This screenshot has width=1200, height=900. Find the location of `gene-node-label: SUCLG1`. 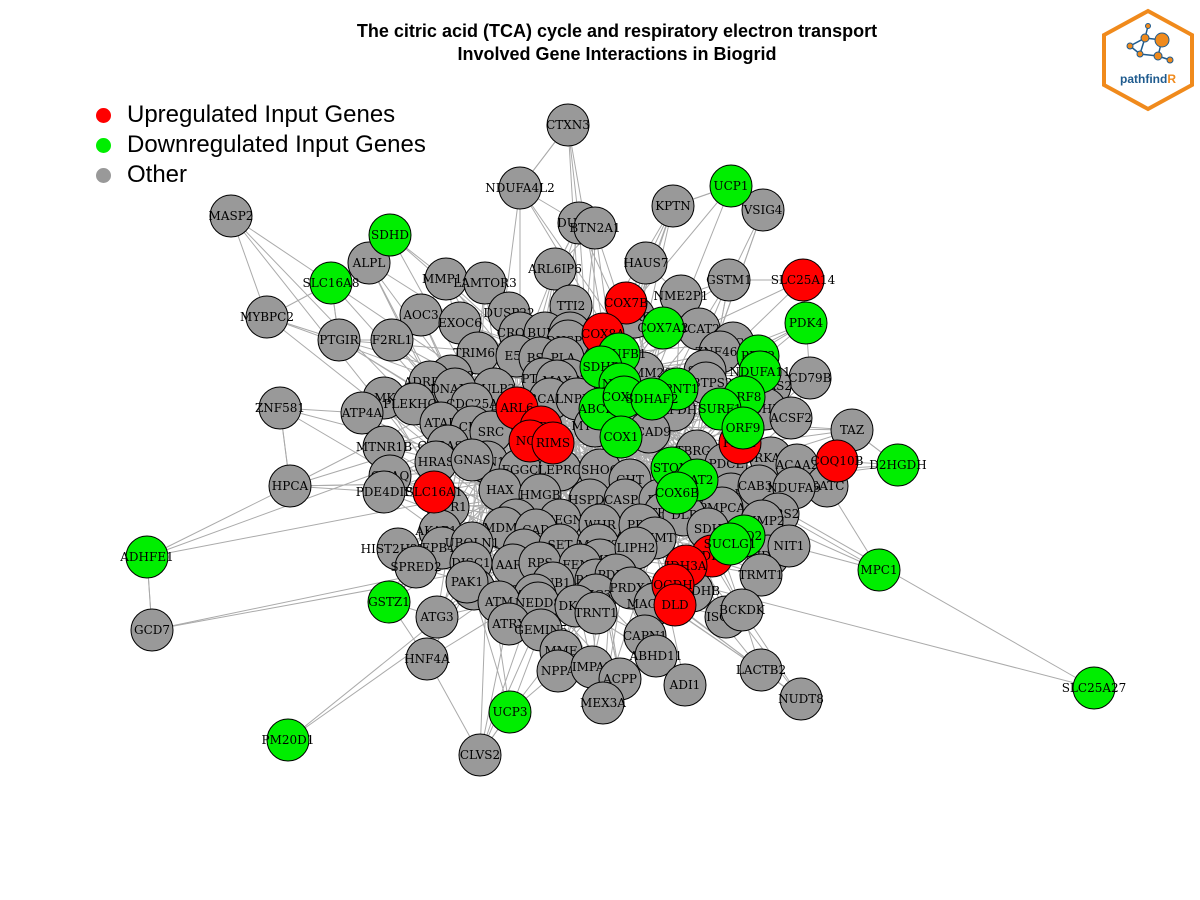

gene-node-label: SUCLG1 is located at coordinates (730, 544).